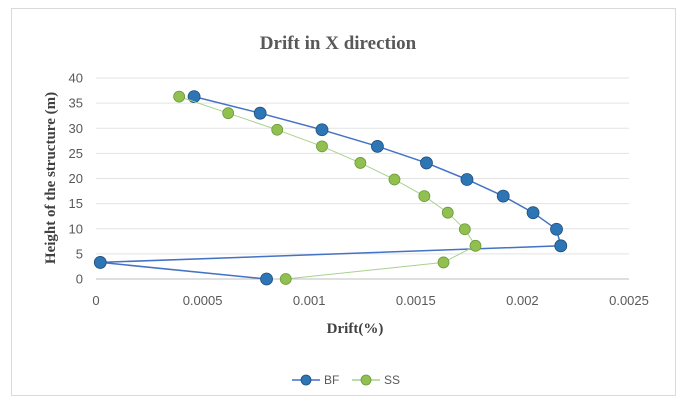 The height and width of the screenshot is (399, 688). Describe the element at coordinates (346, 380) in the screenshot. I see `legend: BF SS` at that location.